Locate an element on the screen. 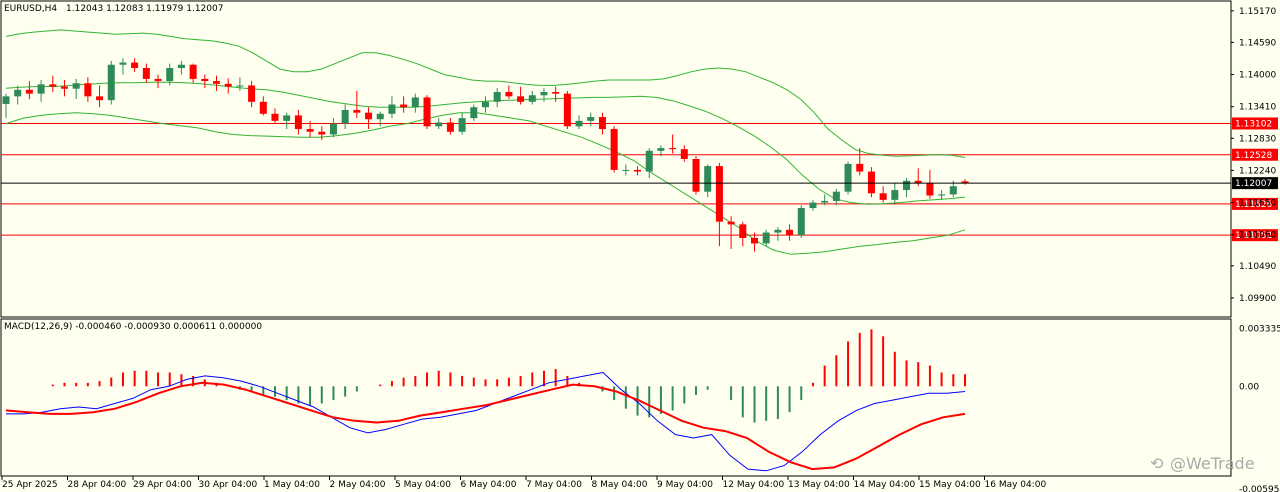 This screenshot has width=1280, height=492. time-tick-label: 5 May 04:00 is located at coordinates (423, 485).